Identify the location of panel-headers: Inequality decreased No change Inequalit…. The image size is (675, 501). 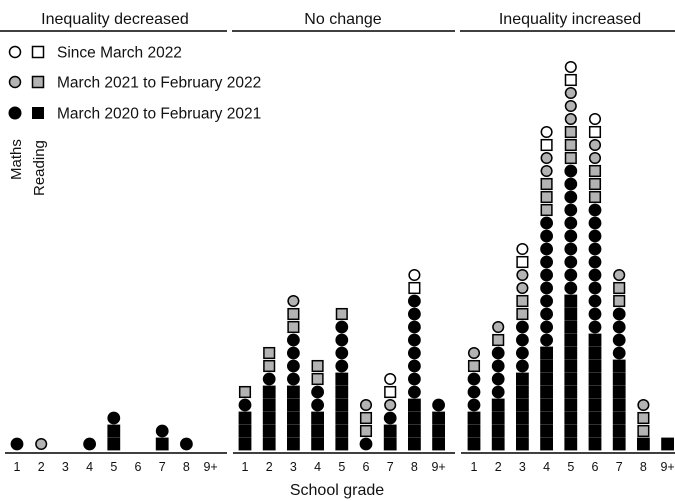
(337, 21).